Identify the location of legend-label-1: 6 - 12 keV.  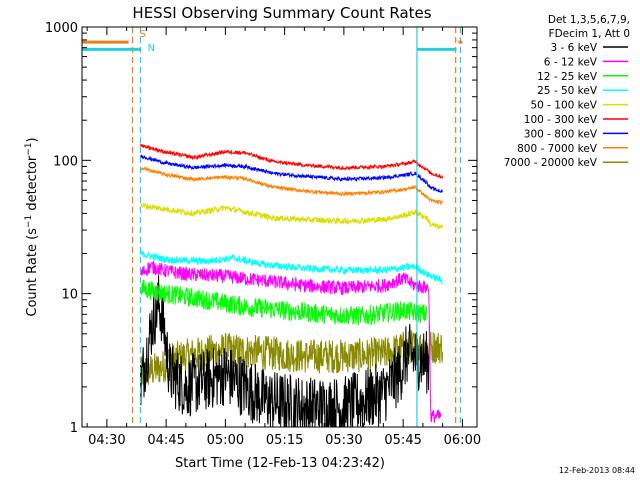
(571, 62).